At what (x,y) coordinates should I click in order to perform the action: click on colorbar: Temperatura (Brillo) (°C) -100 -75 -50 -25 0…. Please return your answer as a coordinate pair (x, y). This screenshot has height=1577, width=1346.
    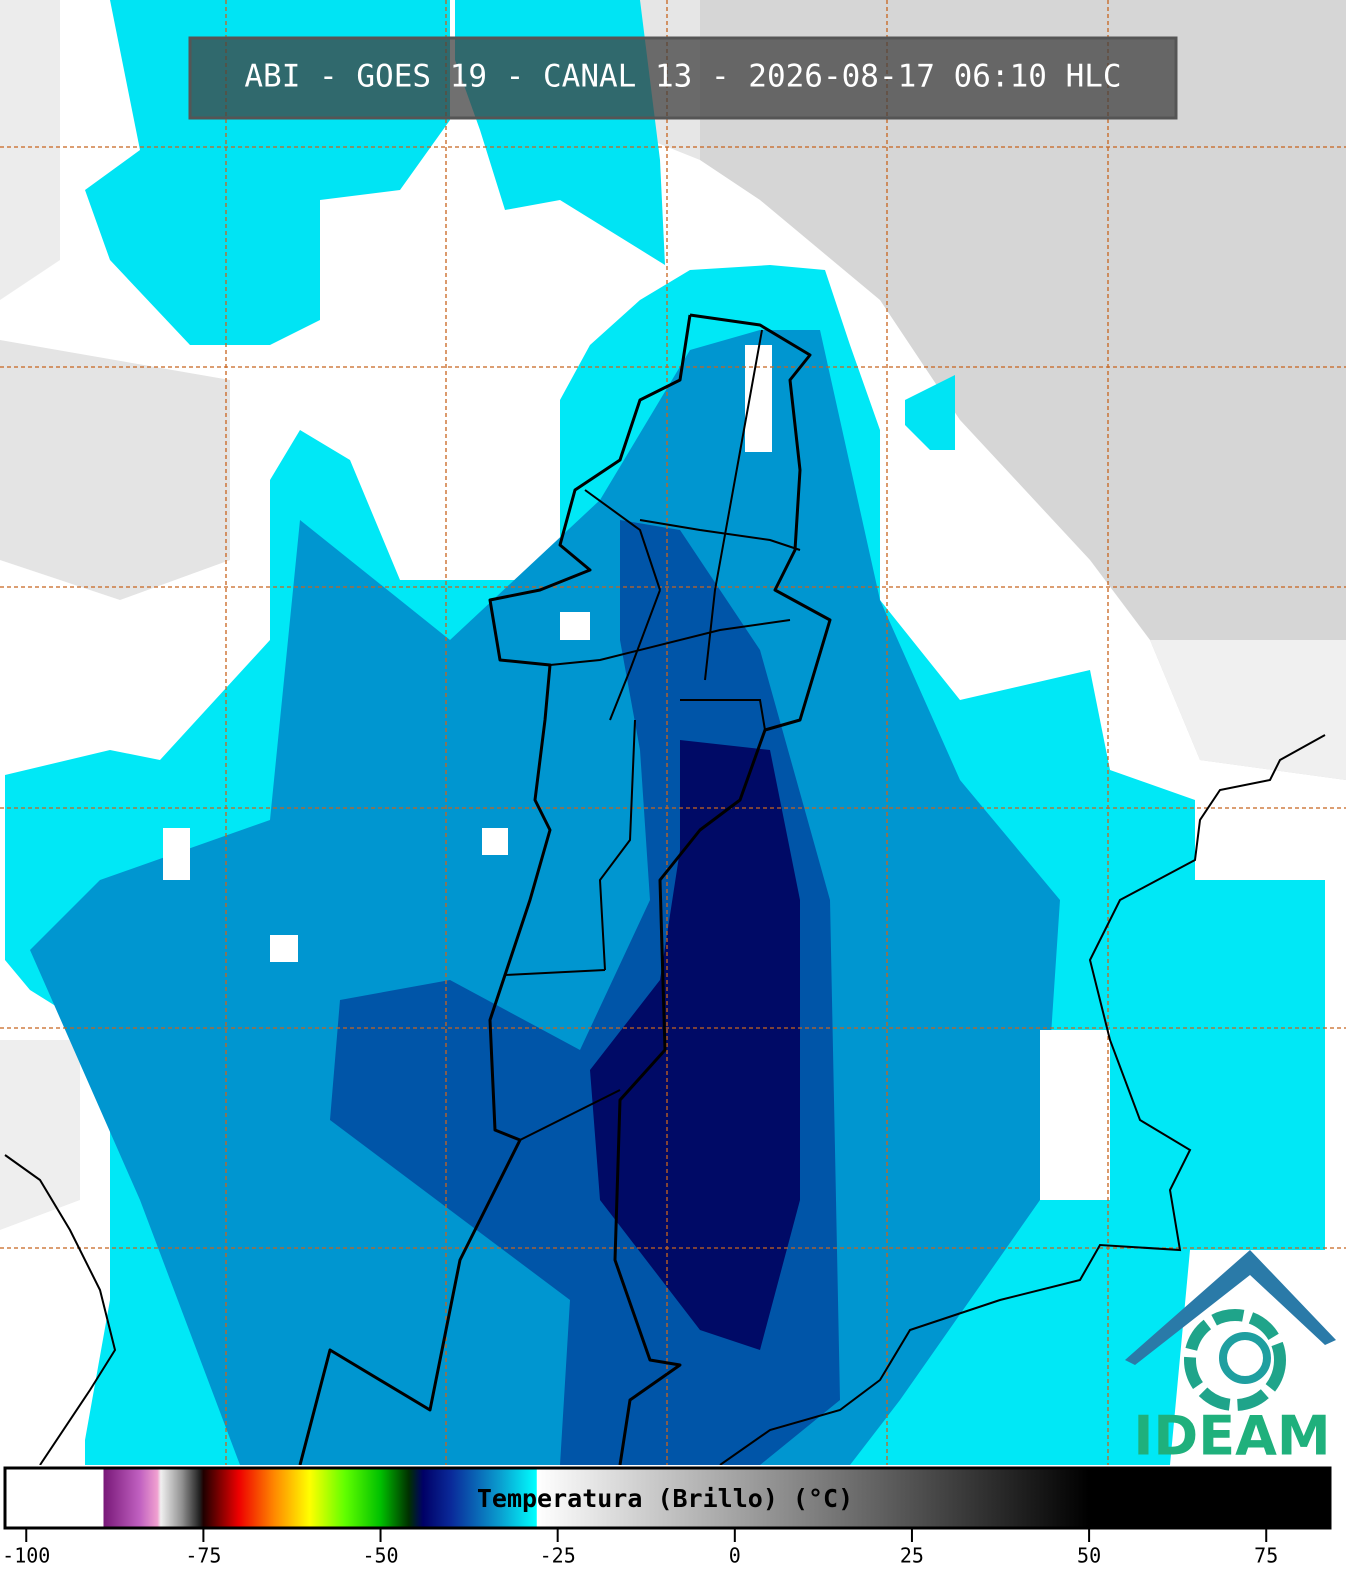
    Looking at the image, I should click on (667, 1517).